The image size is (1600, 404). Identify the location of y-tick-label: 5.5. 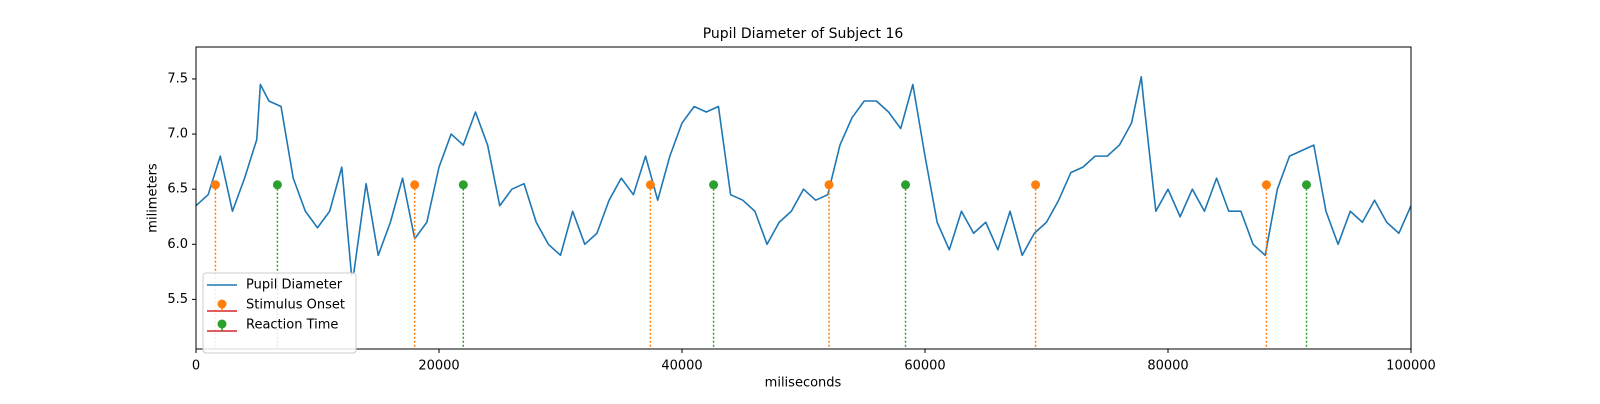
(177, 299).